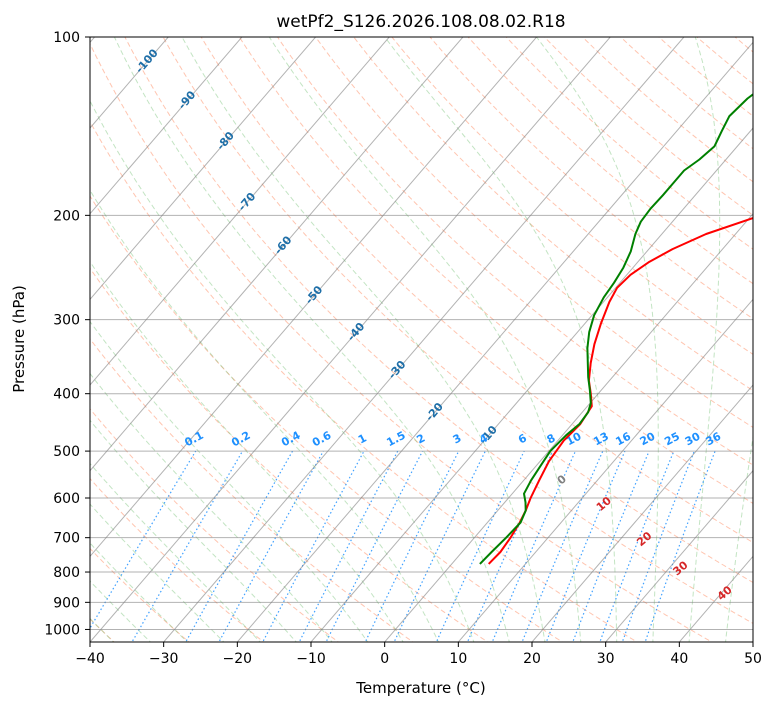  Describe the element at coordinates (418, 654) in the screenshot. I see `x-axis: −40 −30 −20 −10 0 10 20 30 40 50` at that location.